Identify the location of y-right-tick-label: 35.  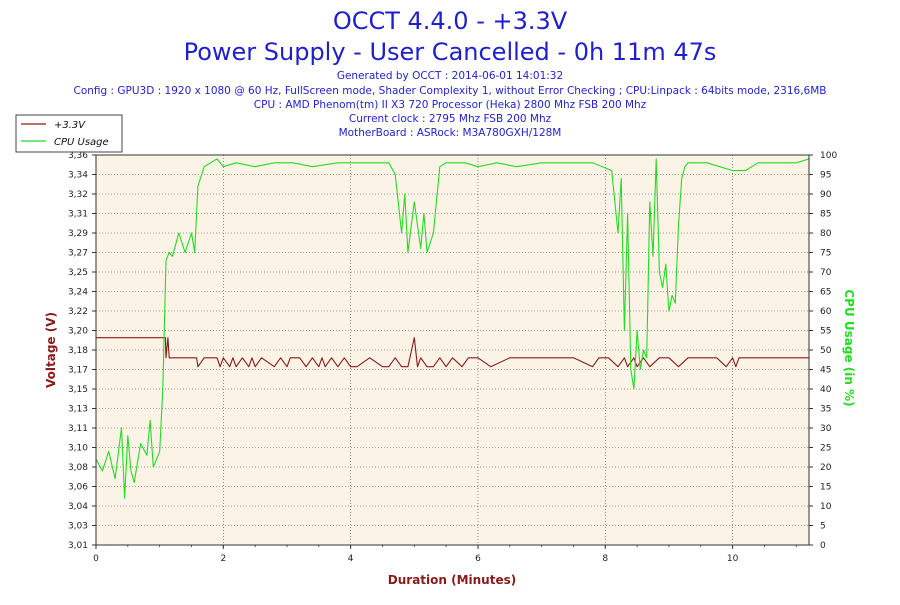
(825, 410).